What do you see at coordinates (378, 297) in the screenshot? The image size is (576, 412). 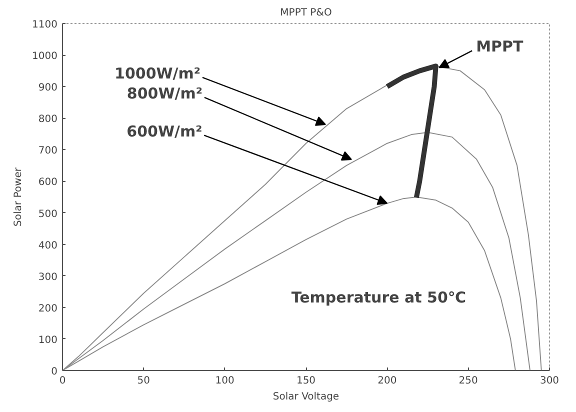 I see `annotation: Temperature at 50℃` at bounding box center [378, 297].